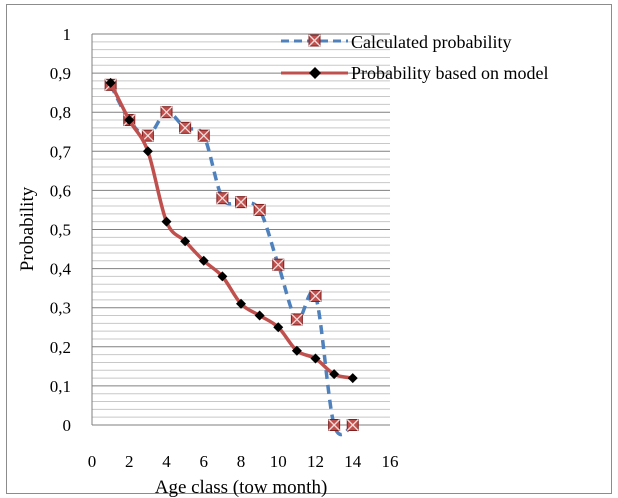  I want to click on x-tick-label: 4, so click(166, 461).